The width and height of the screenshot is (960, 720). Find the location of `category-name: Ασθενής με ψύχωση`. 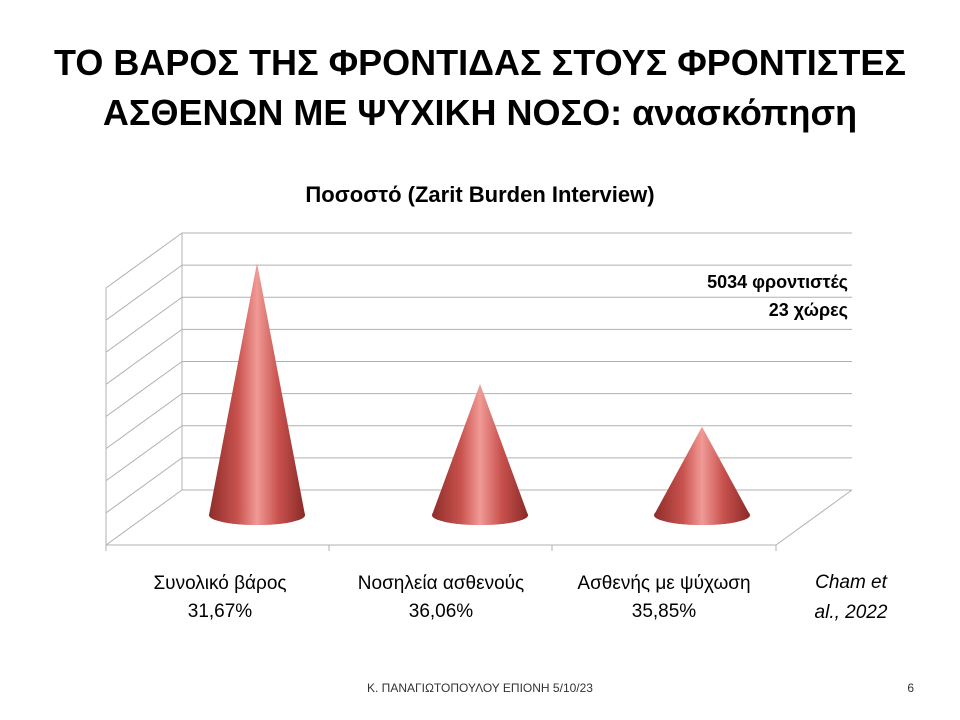

category-name: Ασθενής με ψύχωση is located at coordinates (664, 583).